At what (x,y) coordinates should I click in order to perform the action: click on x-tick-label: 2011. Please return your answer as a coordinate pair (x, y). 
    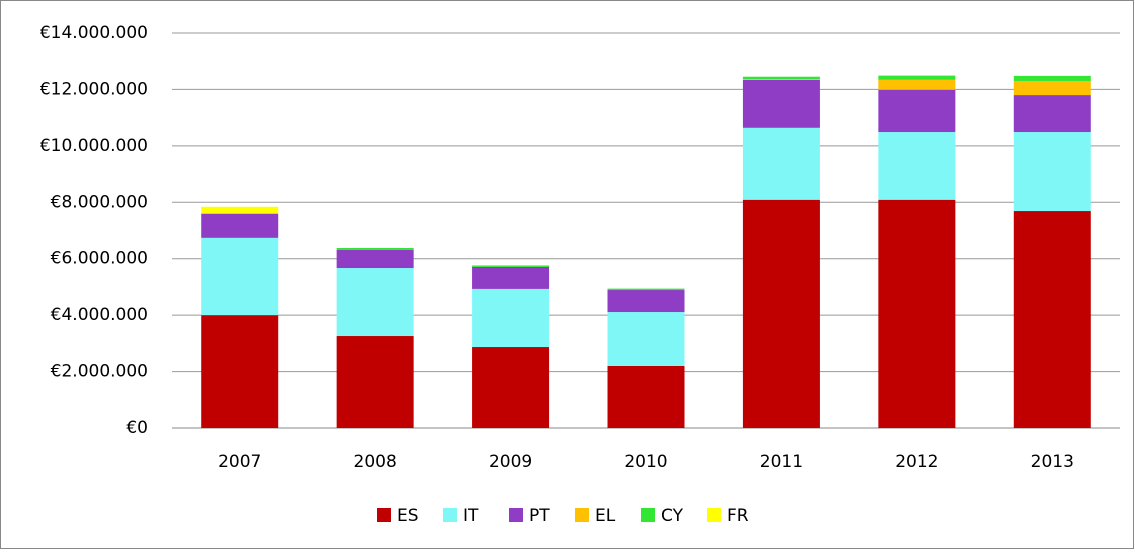
    Looking at the image, I should click on (781, 462).